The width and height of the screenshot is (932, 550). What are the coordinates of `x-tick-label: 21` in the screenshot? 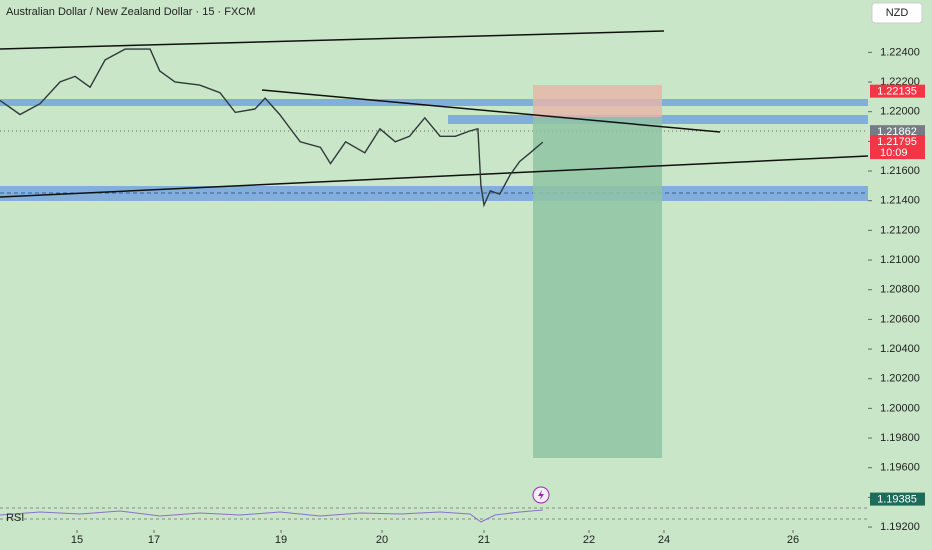 It's located at (484, 540).